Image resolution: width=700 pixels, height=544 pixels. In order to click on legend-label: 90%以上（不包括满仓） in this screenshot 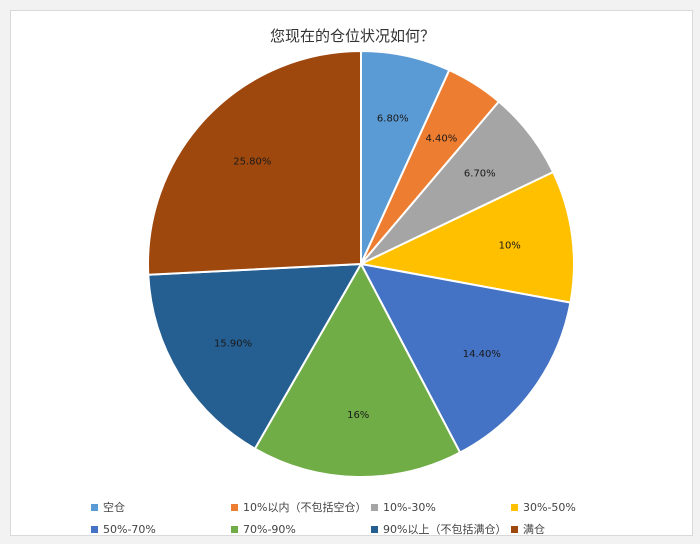, I will do `click(445, 529)`.